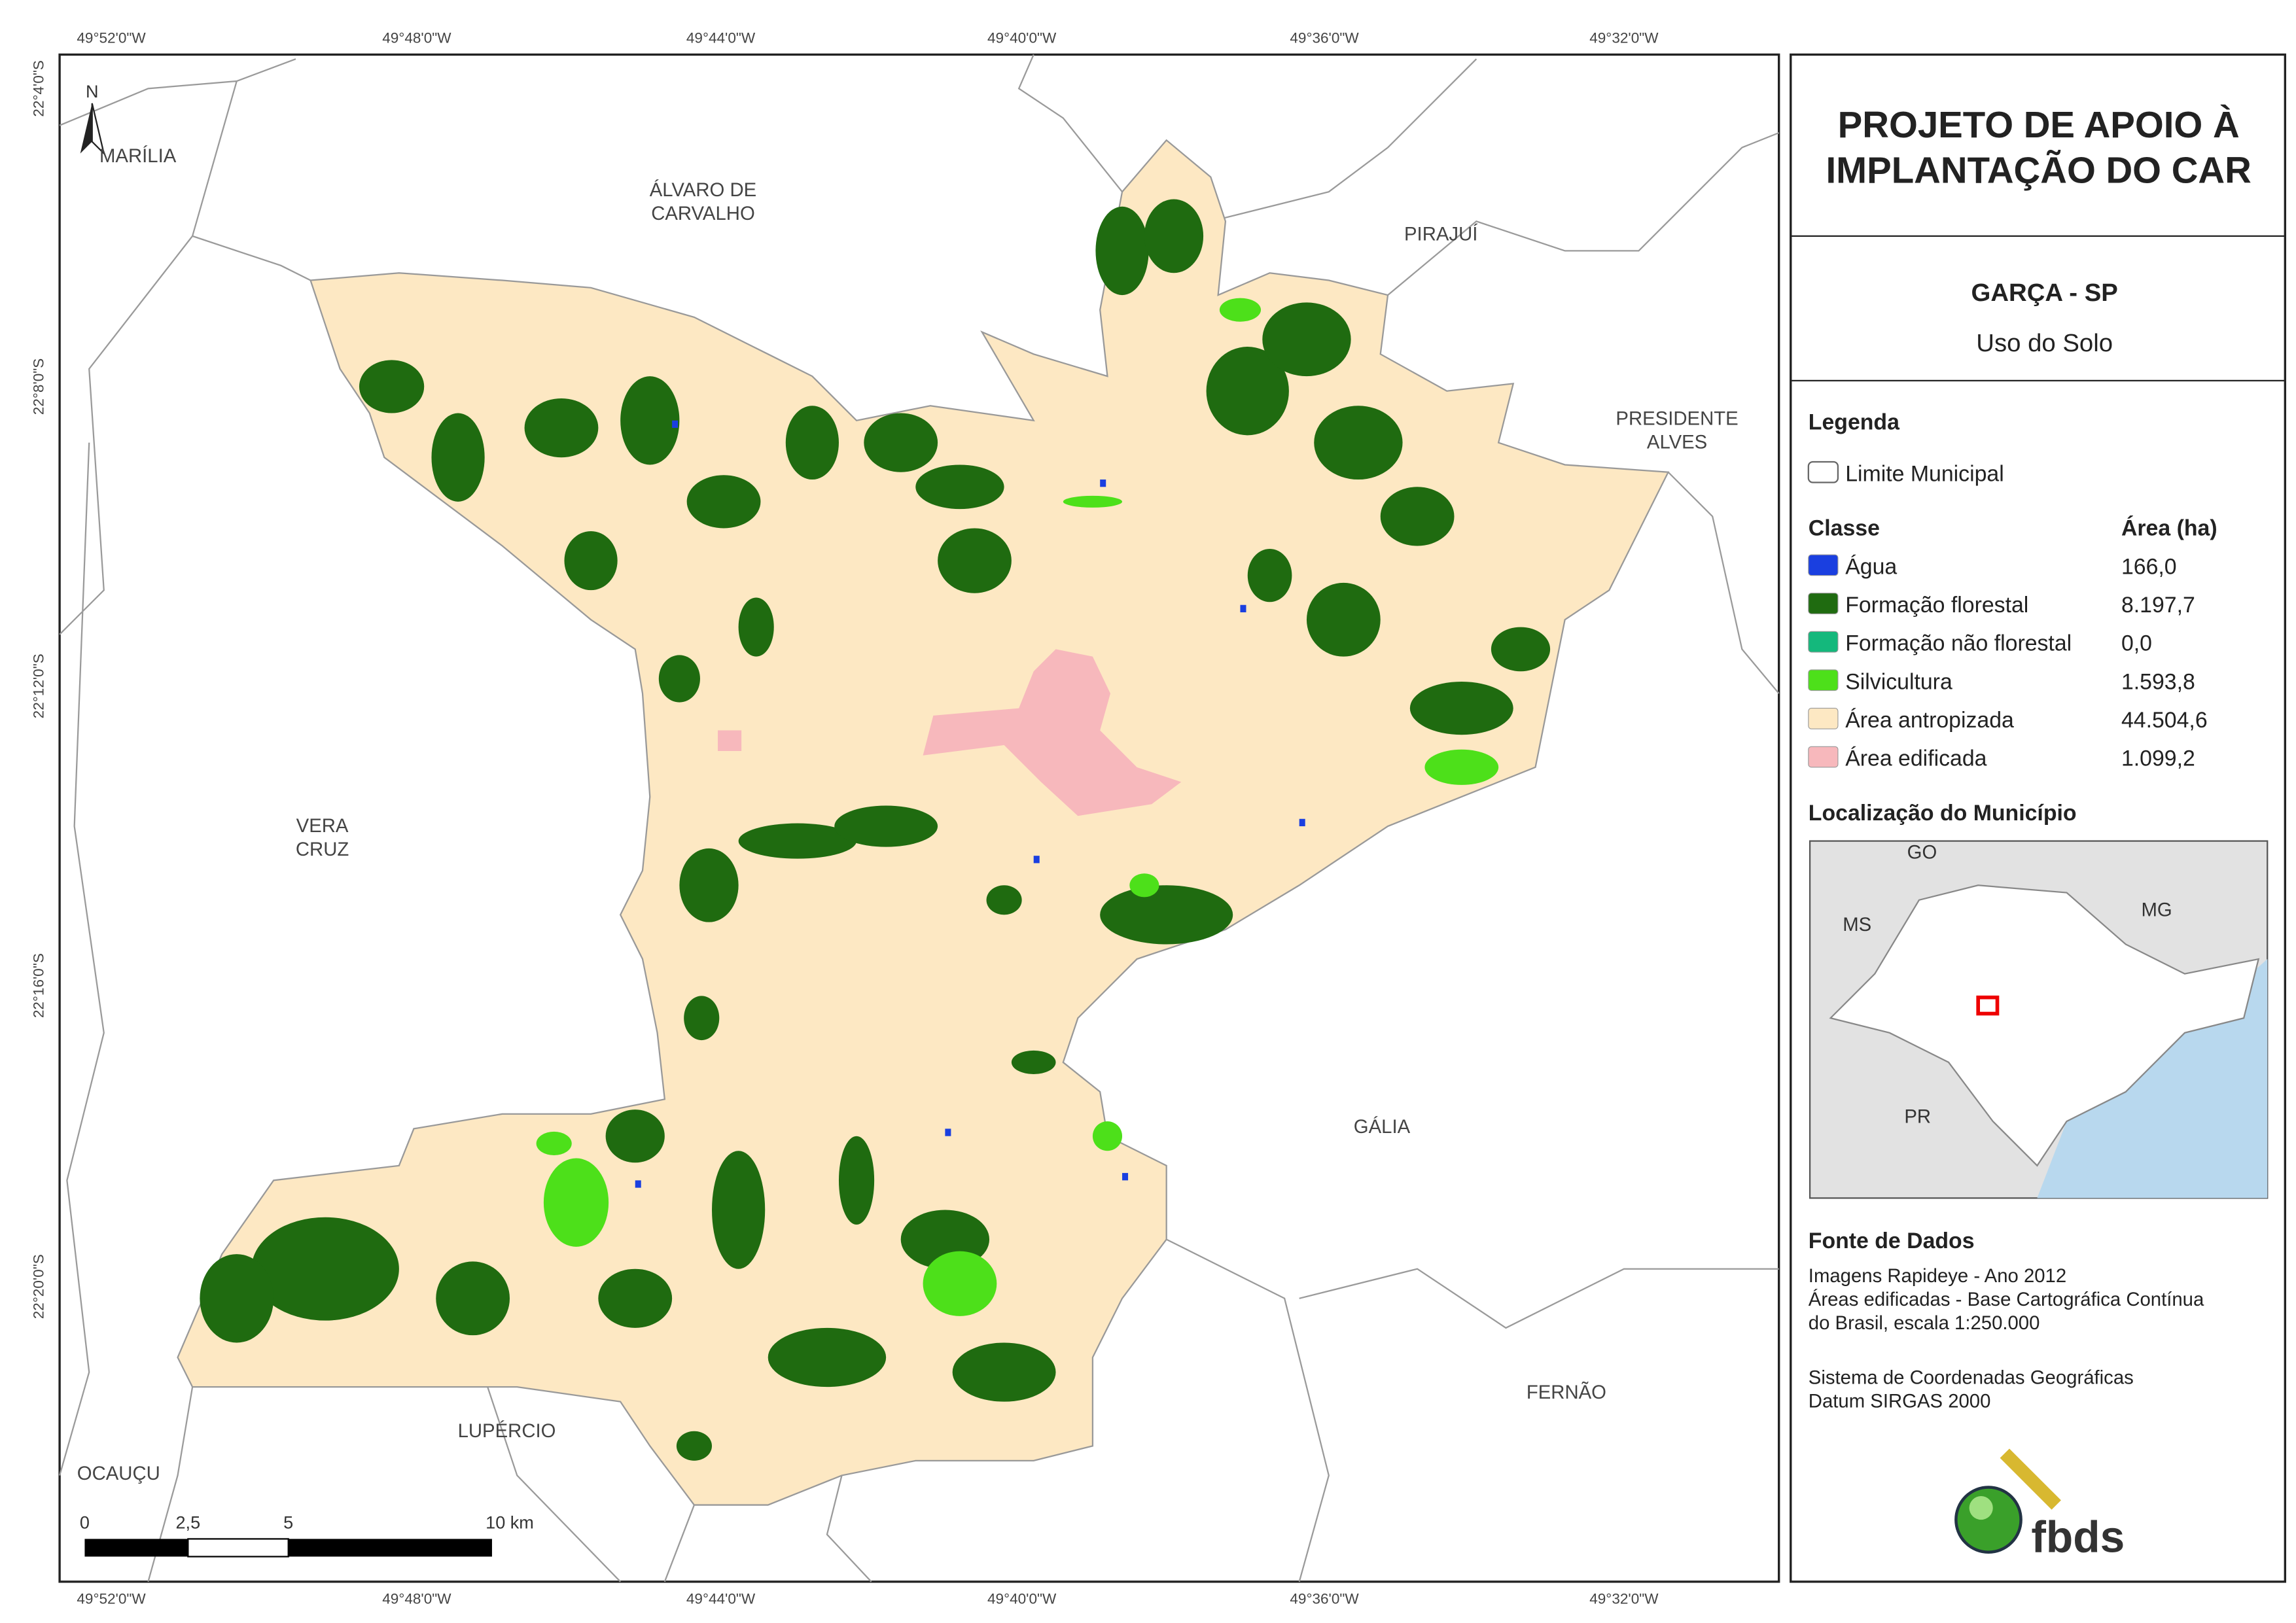  What do you see at coordinates (2164, 721) in the screenshot?
I see `legend-value: 44.504,6` at bounding box center [2164, 721].